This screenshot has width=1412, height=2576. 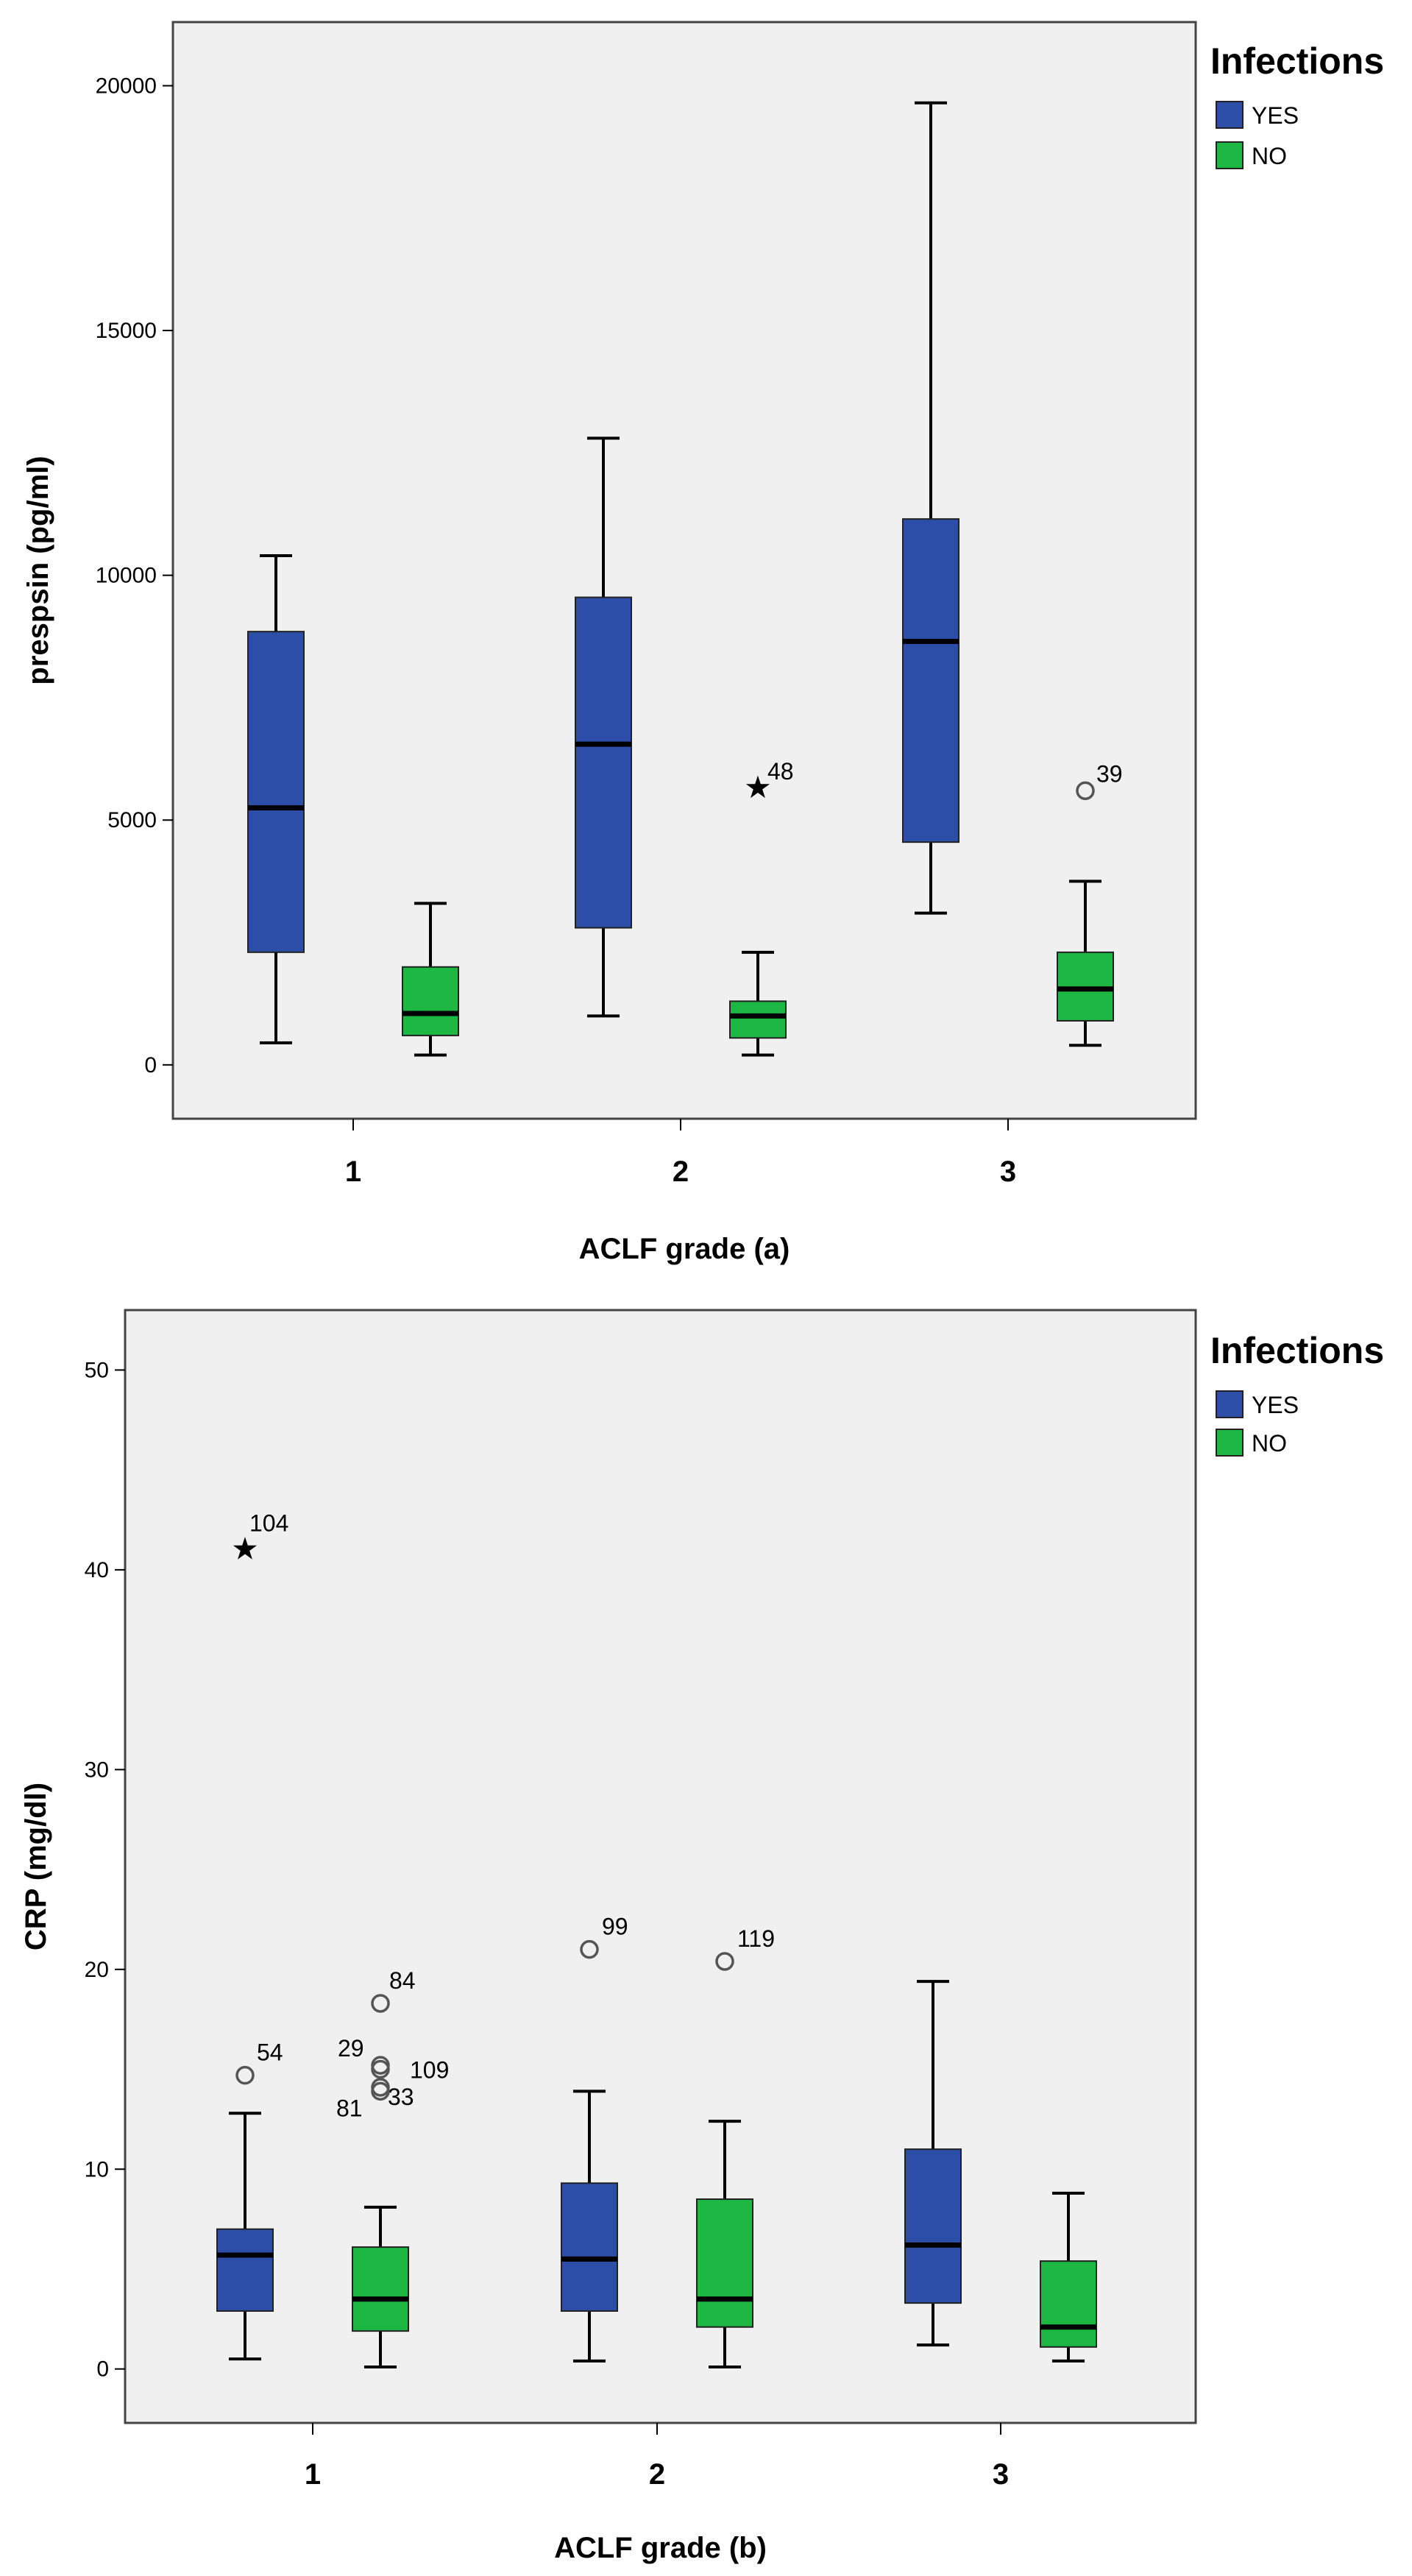 I want to click on y-axis-label: prespsin (pg/ml), so click(x=38, y=570).